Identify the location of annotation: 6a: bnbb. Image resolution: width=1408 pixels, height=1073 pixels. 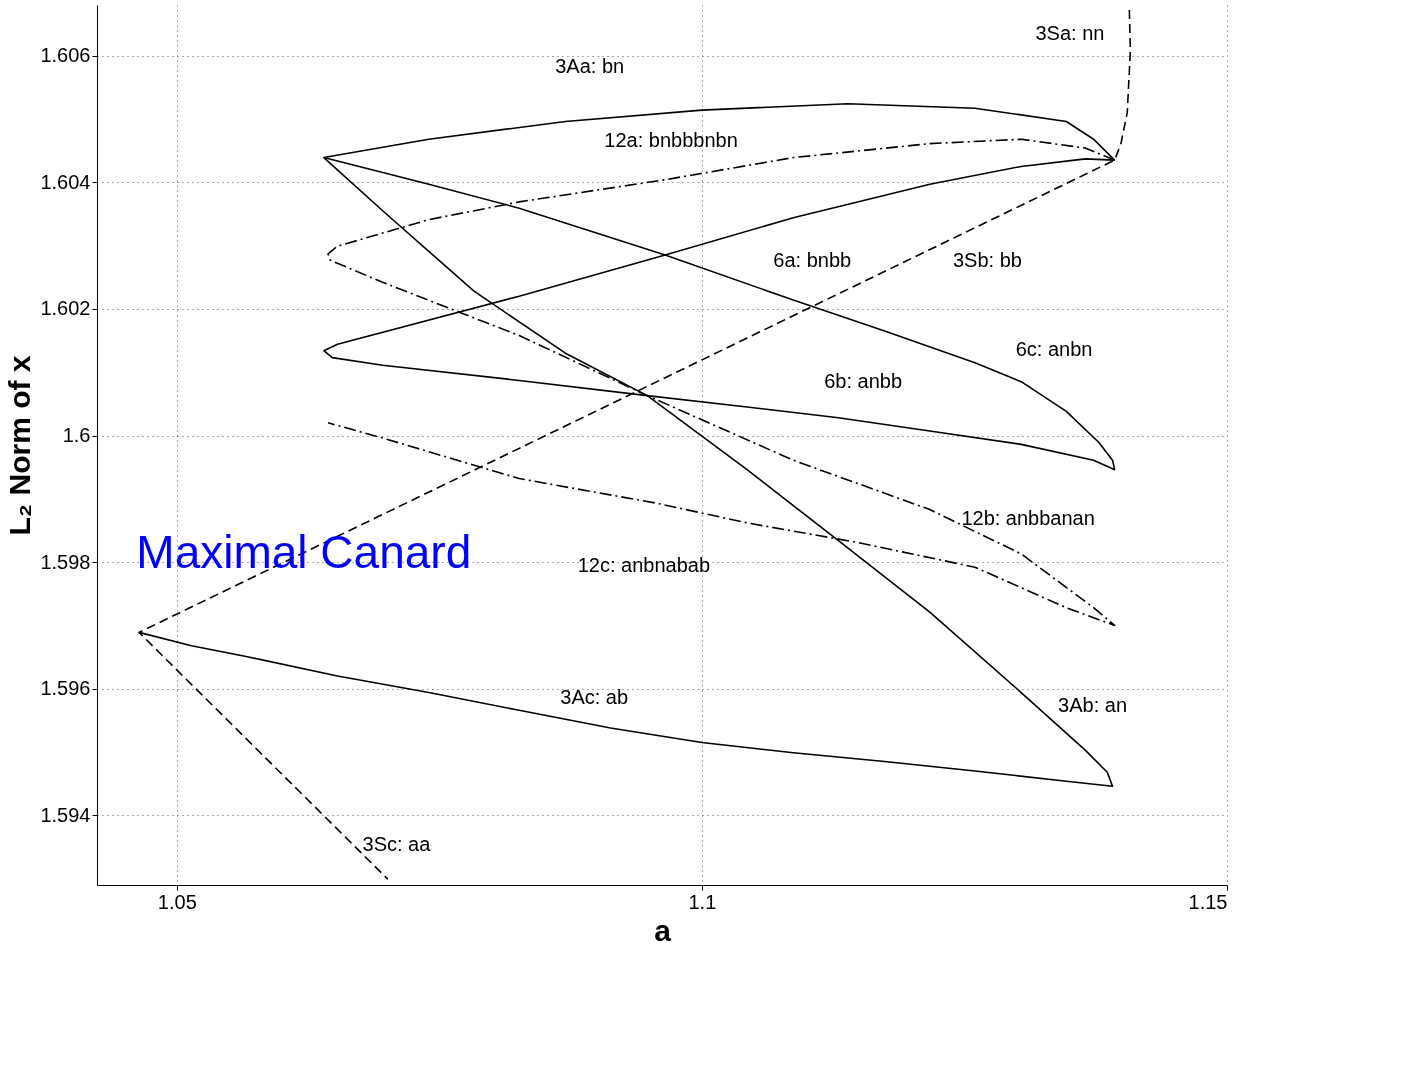
(812, 260).